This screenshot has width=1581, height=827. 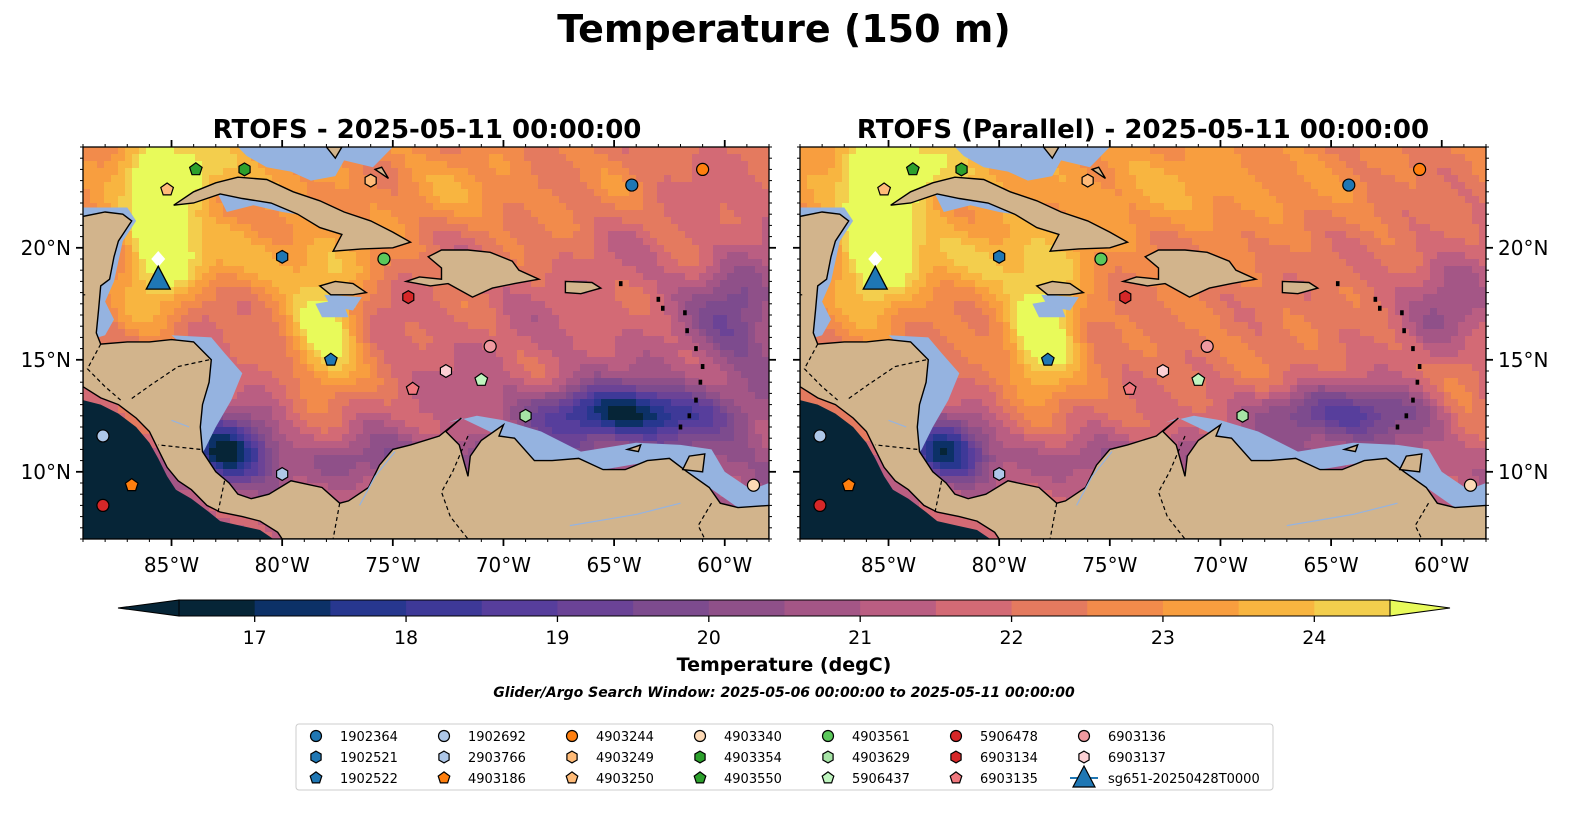 I want to click on legend-label: 4903561, so click(x=881, y=737).